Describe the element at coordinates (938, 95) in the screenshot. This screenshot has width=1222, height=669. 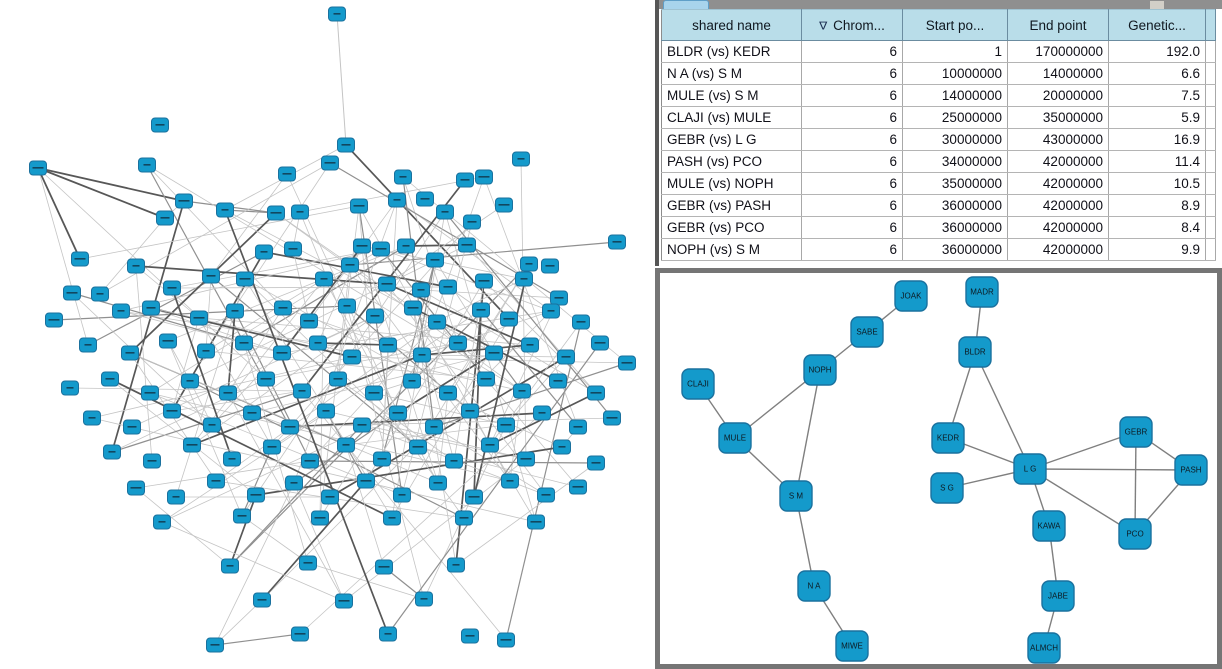
I see `table-row: MULE (vs) S M 6 14000000 20000000 7.5` at that location.